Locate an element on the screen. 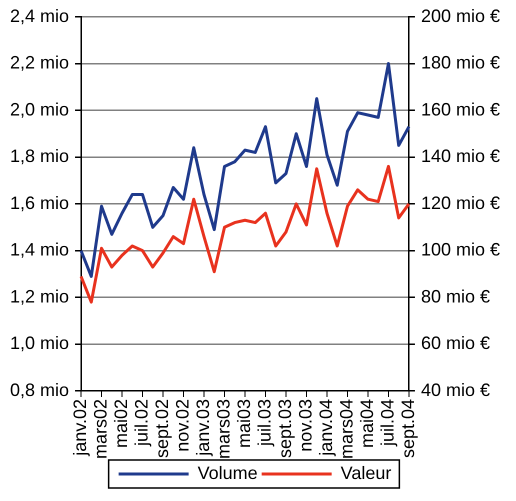  legend-label: Volume is located at coordinates (228, 472).